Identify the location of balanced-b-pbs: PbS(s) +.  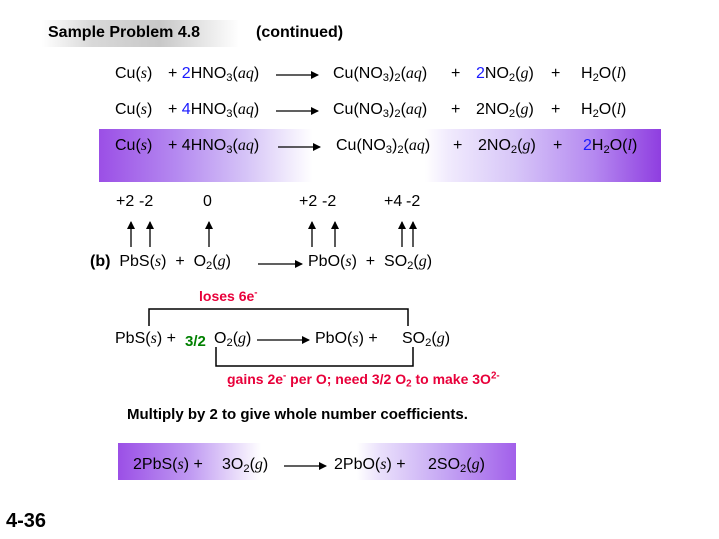
(145, 338).